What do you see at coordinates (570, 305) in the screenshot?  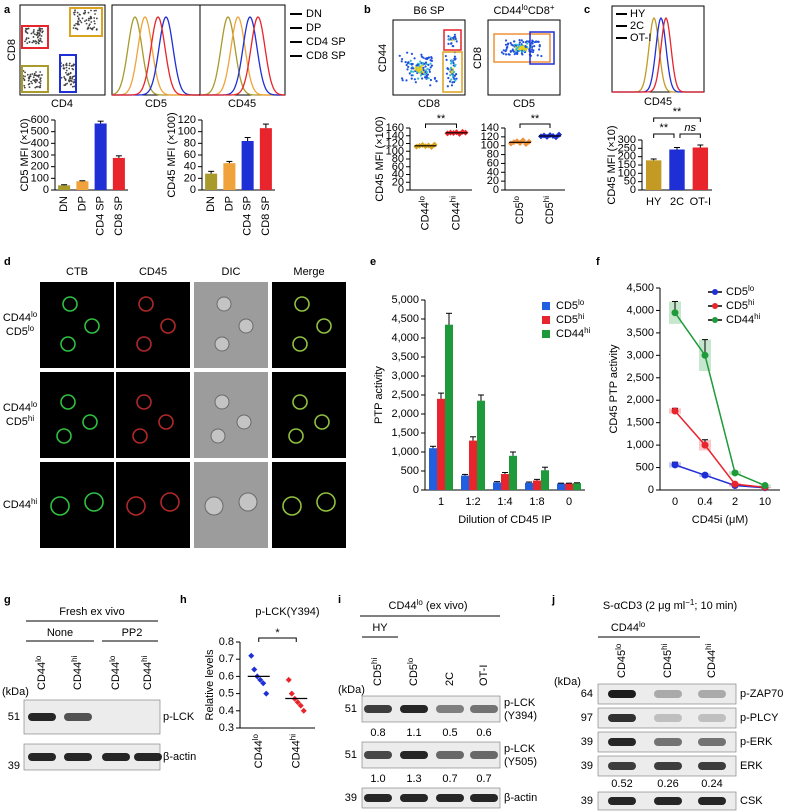 I see `legend-label: CD5lo` at bounding box center [570, 305].